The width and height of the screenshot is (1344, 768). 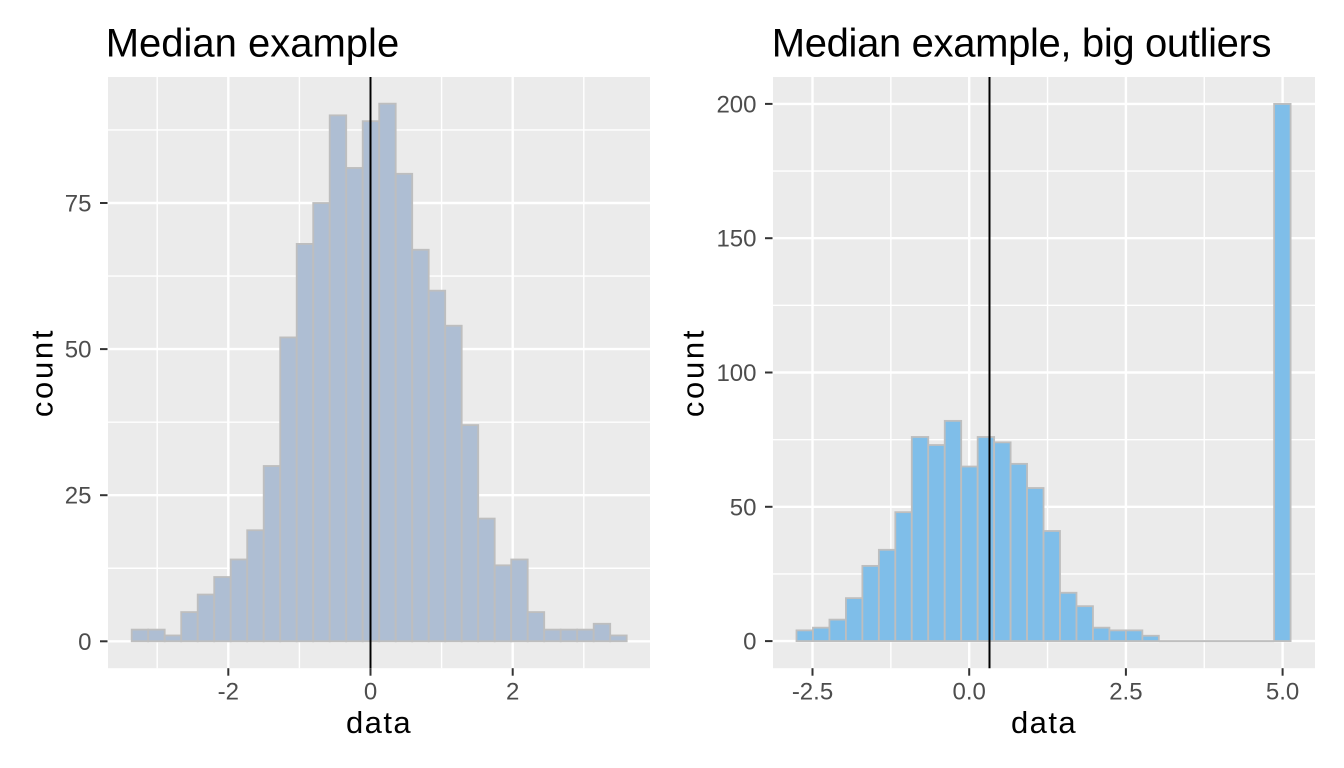 What do you see at coordinates (78, 204) in the screenshot?
I see `svg-text: 75` at bounding box center [78, 204].